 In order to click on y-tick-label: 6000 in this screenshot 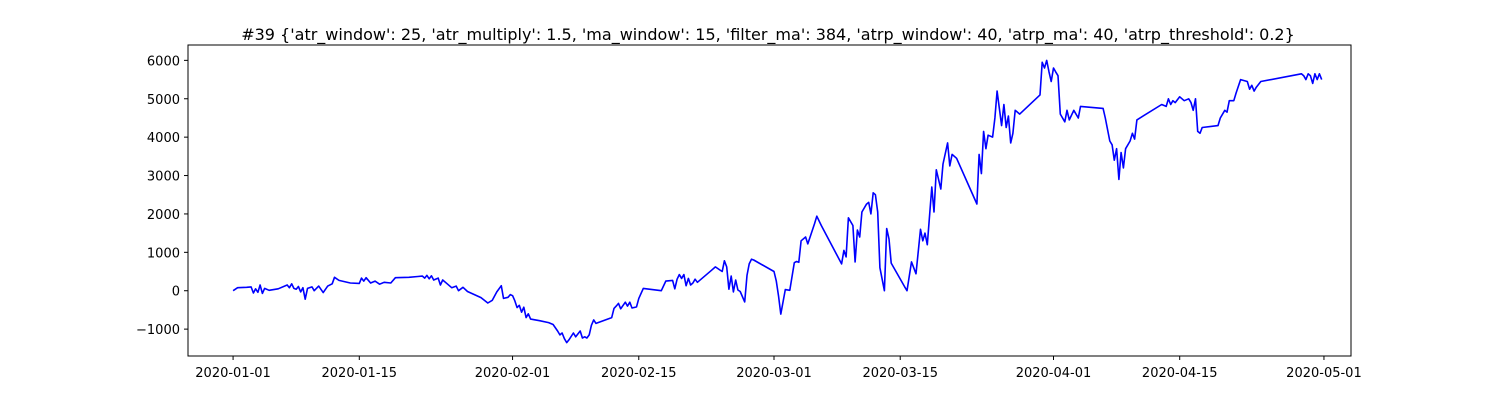, I will do `click(163, 61)`.